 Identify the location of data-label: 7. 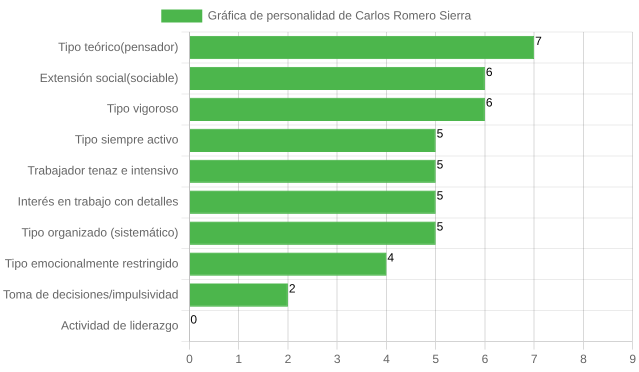
(538, 41).